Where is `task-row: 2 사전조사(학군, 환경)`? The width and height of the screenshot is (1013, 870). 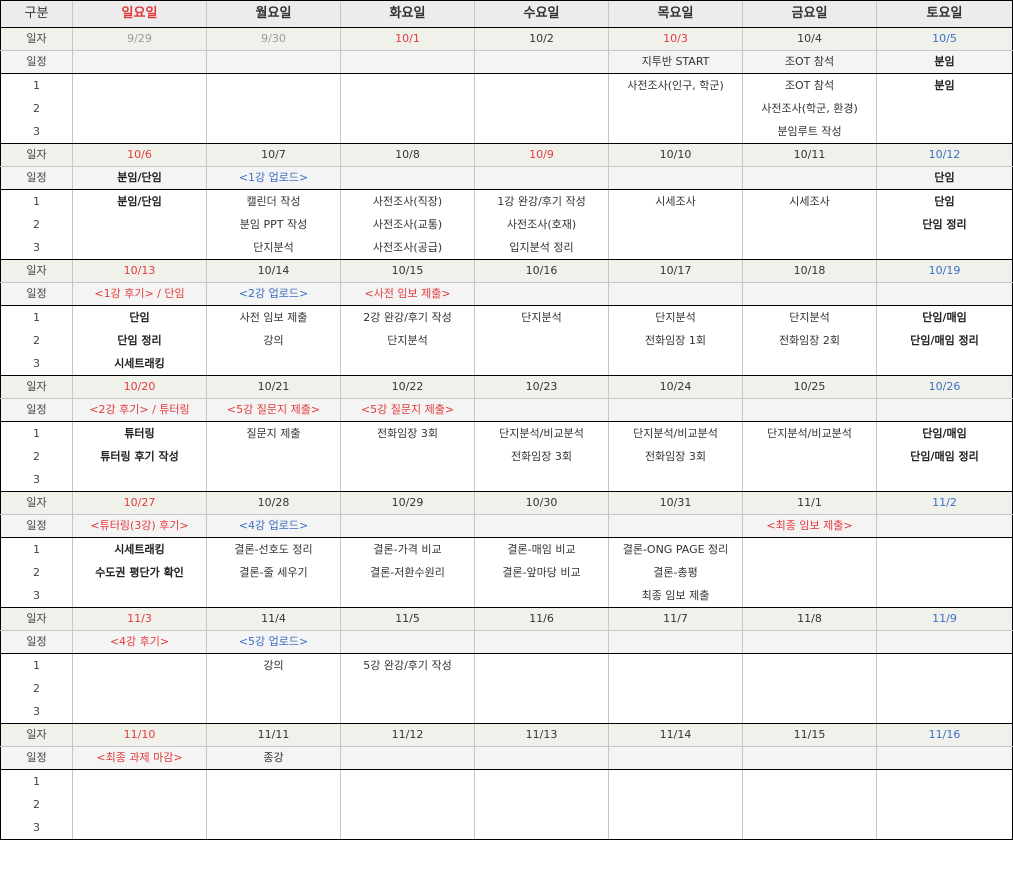
task-row: 2 사전조사(학군, 환경) is located at coordinates (506, 108).